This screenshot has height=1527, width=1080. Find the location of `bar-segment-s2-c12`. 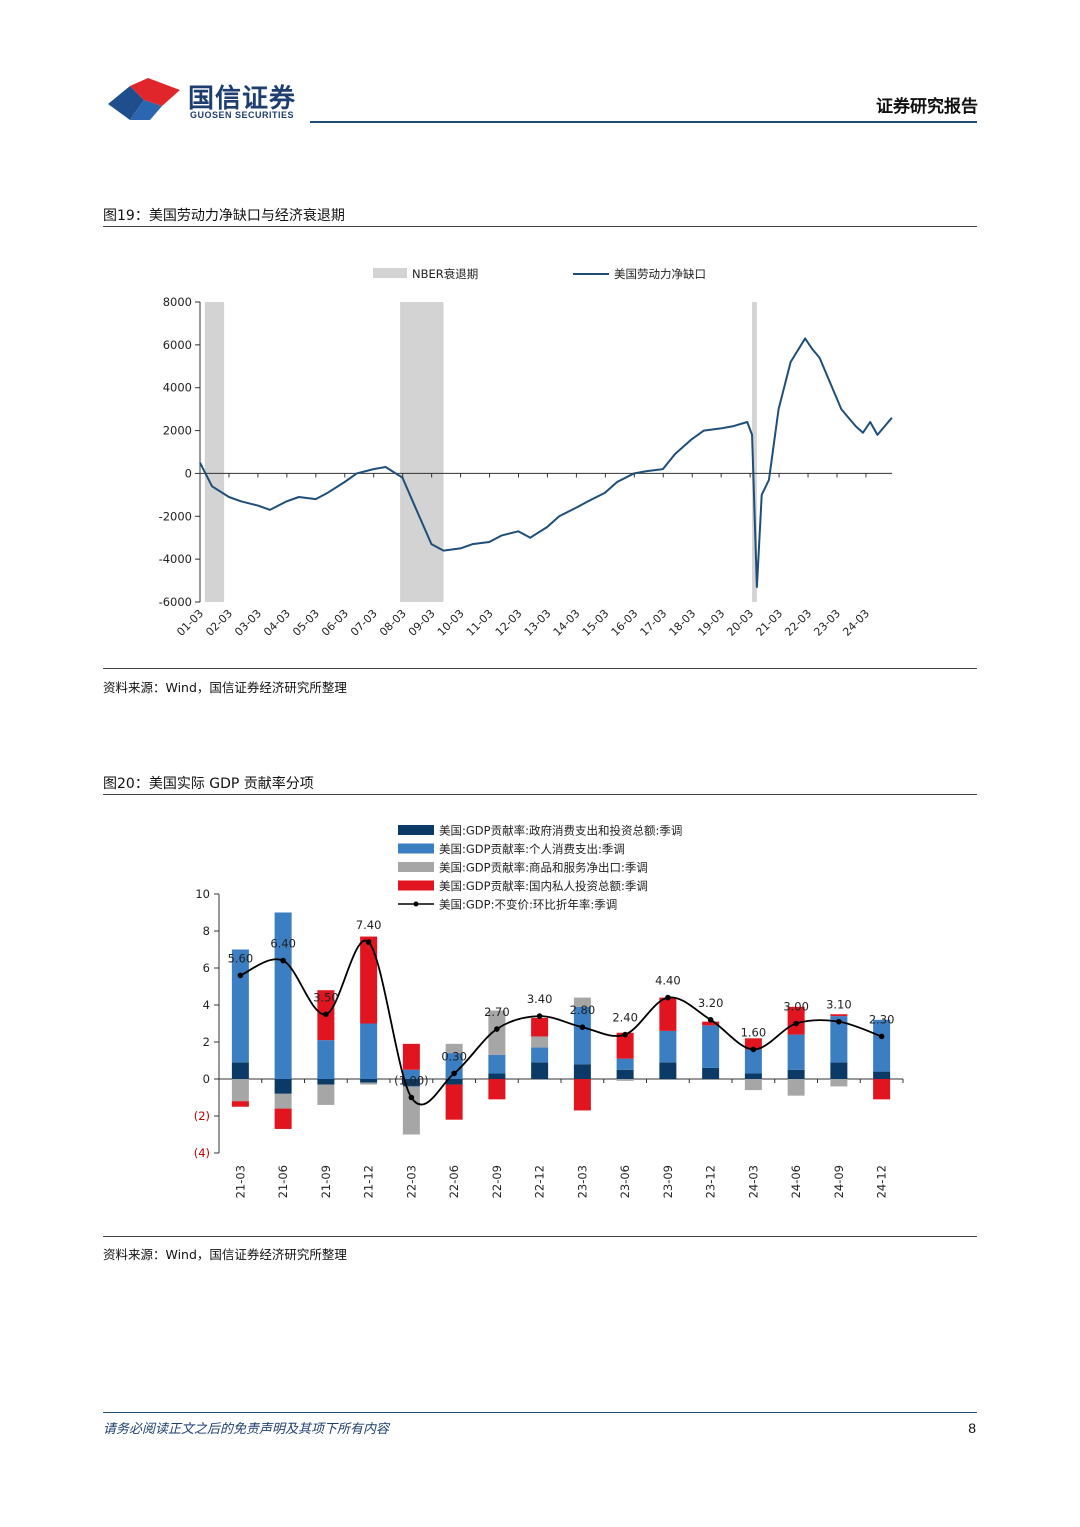

bar-segment-s2-c12 is located at coordinates (753, 1085).